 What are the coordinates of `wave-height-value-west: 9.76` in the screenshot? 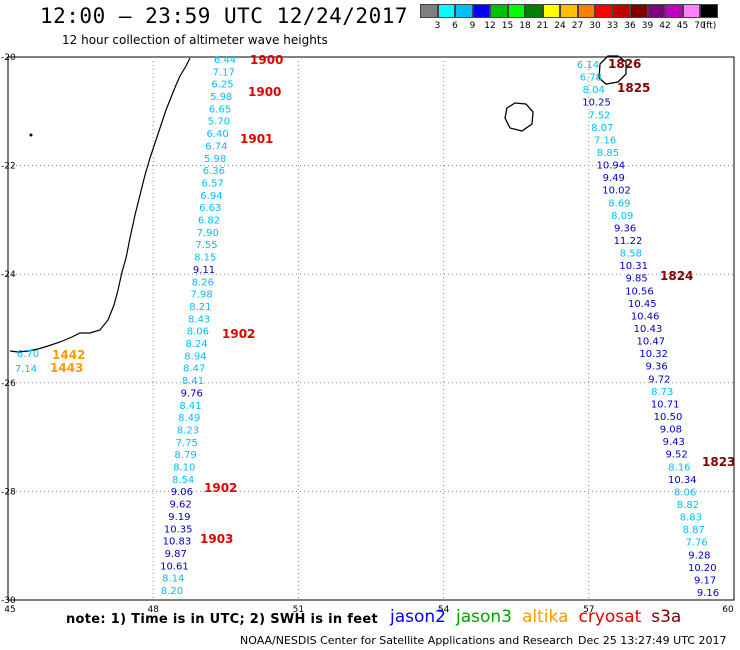 It's located at (192, 393).